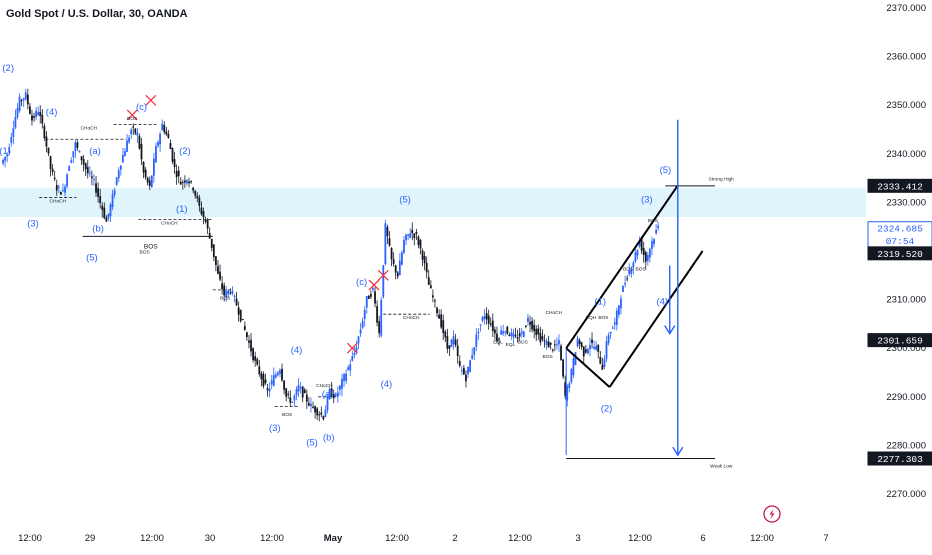 This screenshot has width=932, height=555. What do you see at coordinates (670, 330) in the screenshot?
I see `projection-arrow-head` at bounding box center [670, 330].